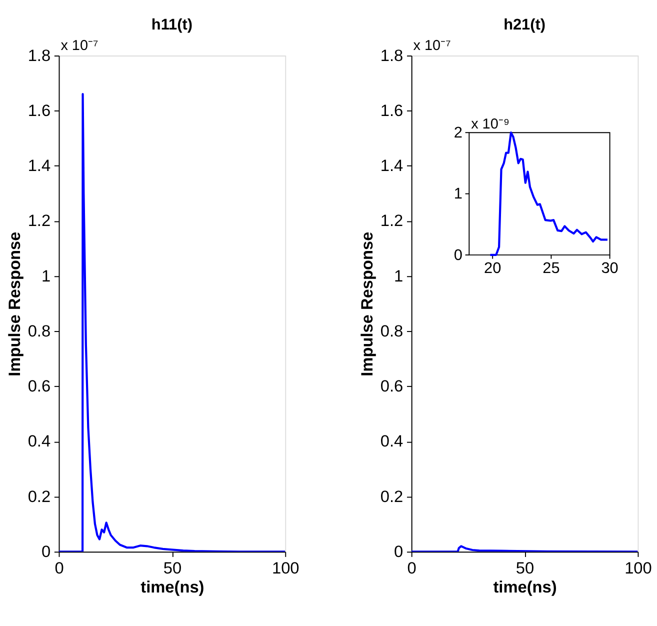 This screenshot has height=626, width=657. Describe the element at coordinates (549, 194) in the screenshot. I see `line-series` at that location.